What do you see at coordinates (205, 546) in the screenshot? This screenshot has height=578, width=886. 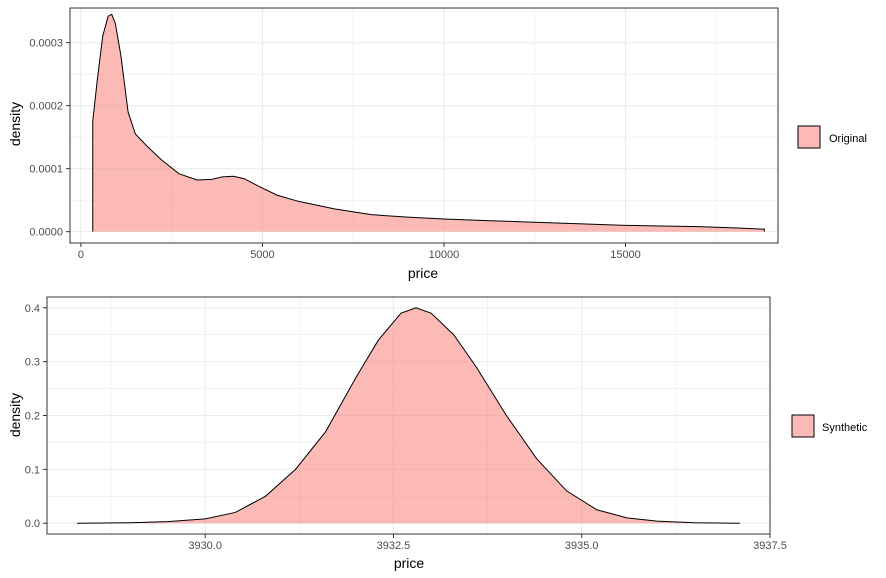 I see `x-tick-label: 3930.0` at bounding box center [205, 546].